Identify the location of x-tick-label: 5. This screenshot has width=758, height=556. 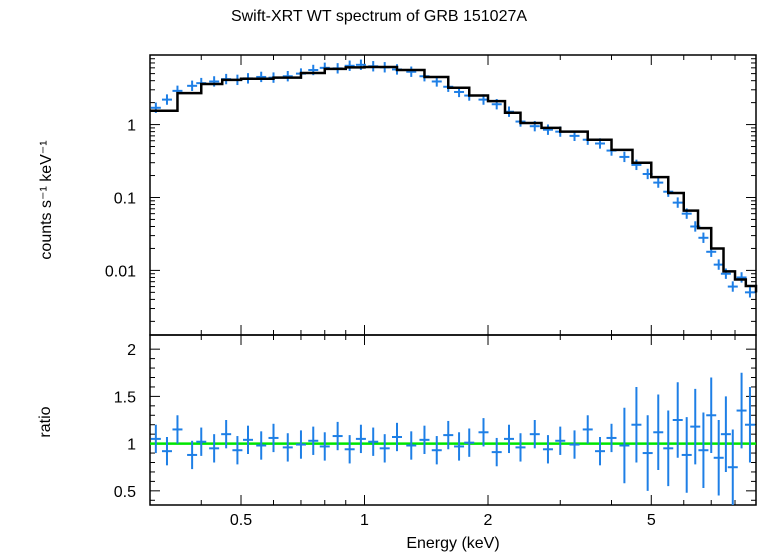
(651, 520).